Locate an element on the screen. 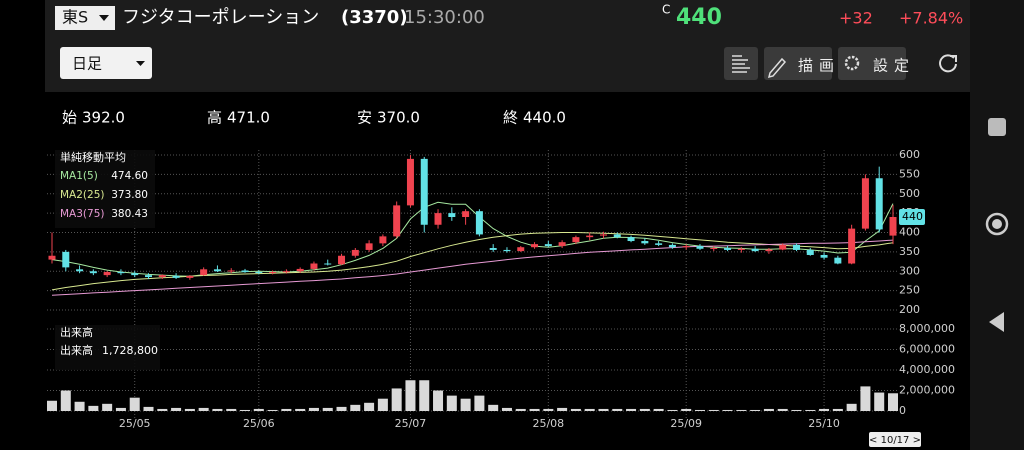 Image resolution: width=1024 pixels, height=450 pixels. x-tick-label: 25/07 is located at coordinates (411, 423).